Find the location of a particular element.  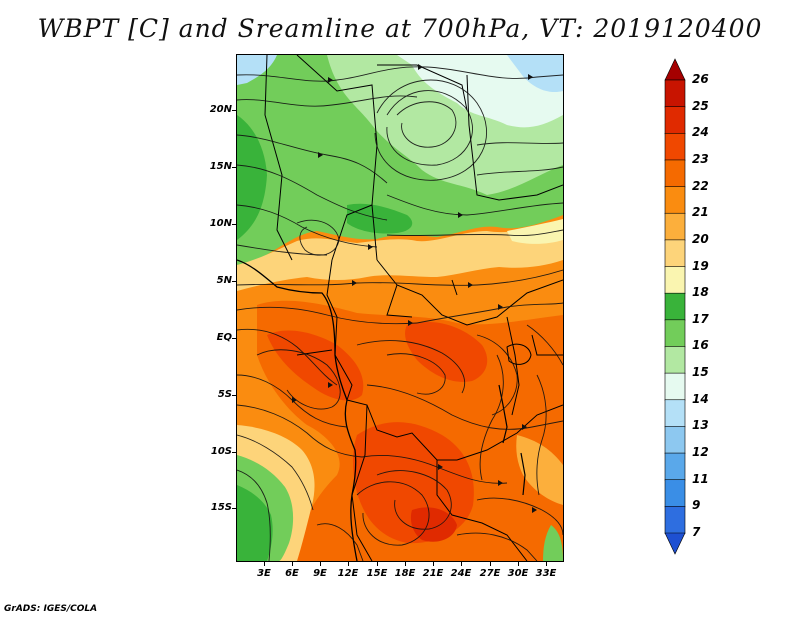

lon-label-21e: 21E is located at coordinates (433, 573).